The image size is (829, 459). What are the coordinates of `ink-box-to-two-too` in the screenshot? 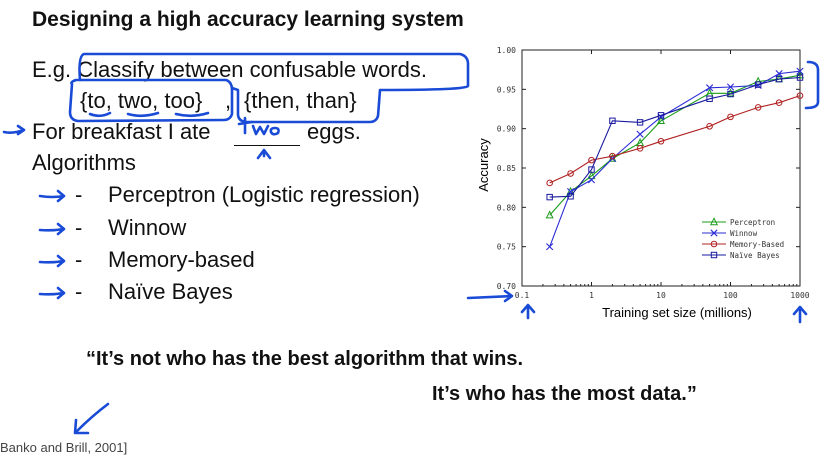 It's located at (151, 100).